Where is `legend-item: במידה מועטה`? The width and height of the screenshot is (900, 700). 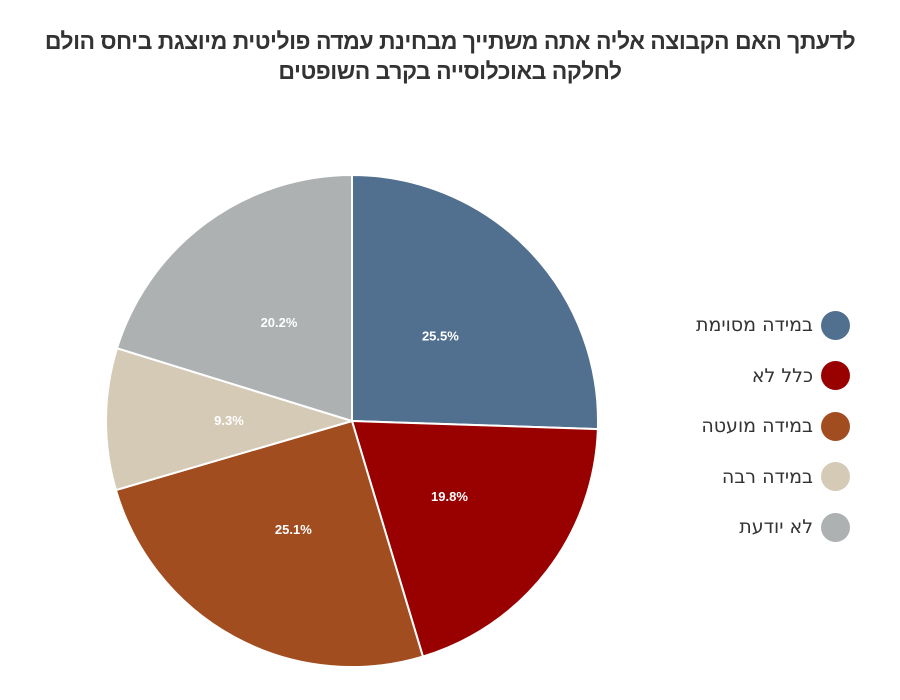 legend-item: במידה מועטה is located at coordinates (755, 426).